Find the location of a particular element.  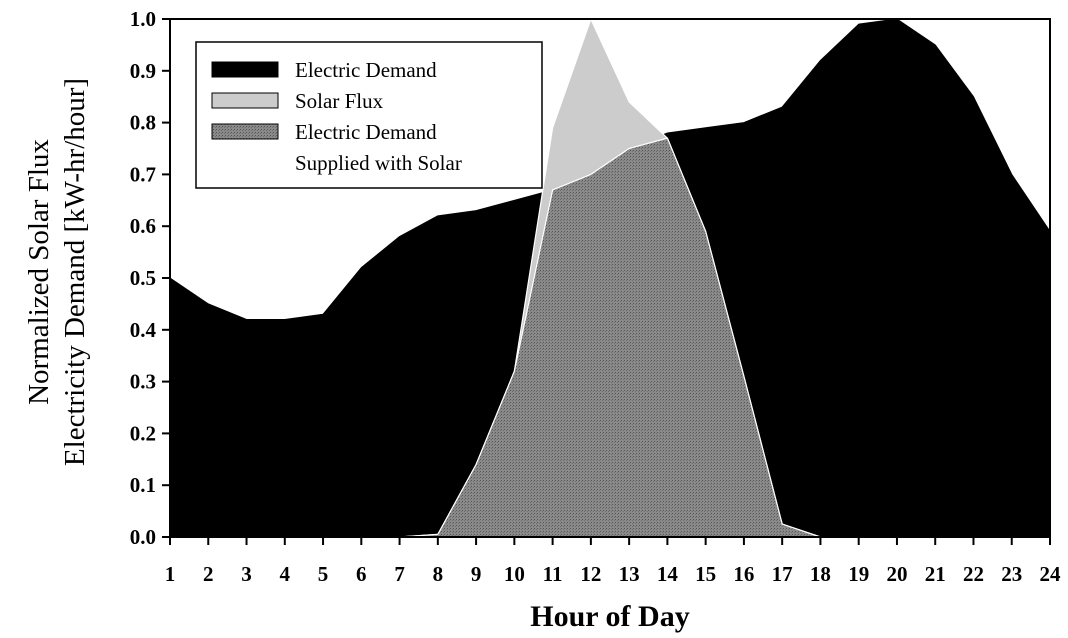

x-tick-label: 19 is located at coordinates (858, 574).